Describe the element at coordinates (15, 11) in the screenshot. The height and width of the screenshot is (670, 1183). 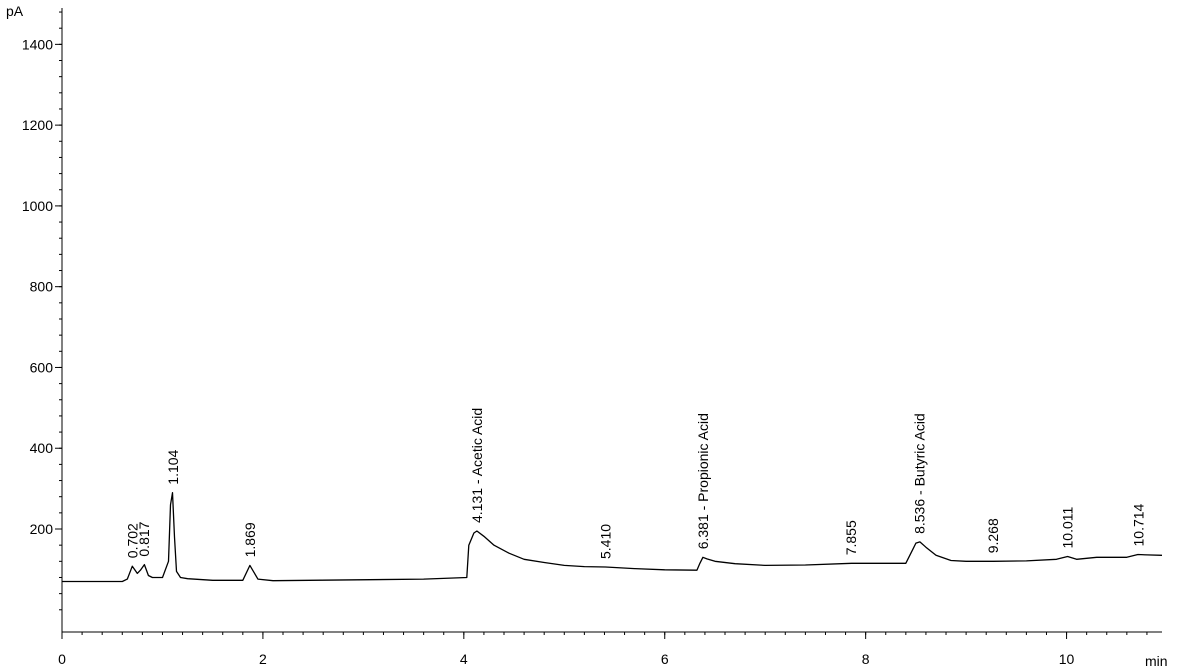
I see `y-axis-unit: pA` at that location.